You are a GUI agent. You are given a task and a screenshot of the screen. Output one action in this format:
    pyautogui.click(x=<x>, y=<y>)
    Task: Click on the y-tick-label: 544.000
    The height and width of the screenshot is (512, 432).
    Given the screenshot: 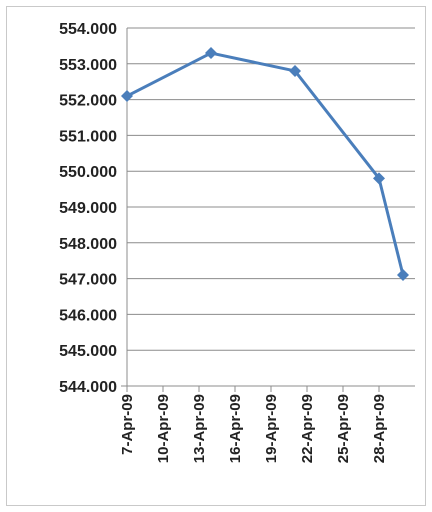 What is the action you would take?
    pyautogui.click(x=88, y=387)
    